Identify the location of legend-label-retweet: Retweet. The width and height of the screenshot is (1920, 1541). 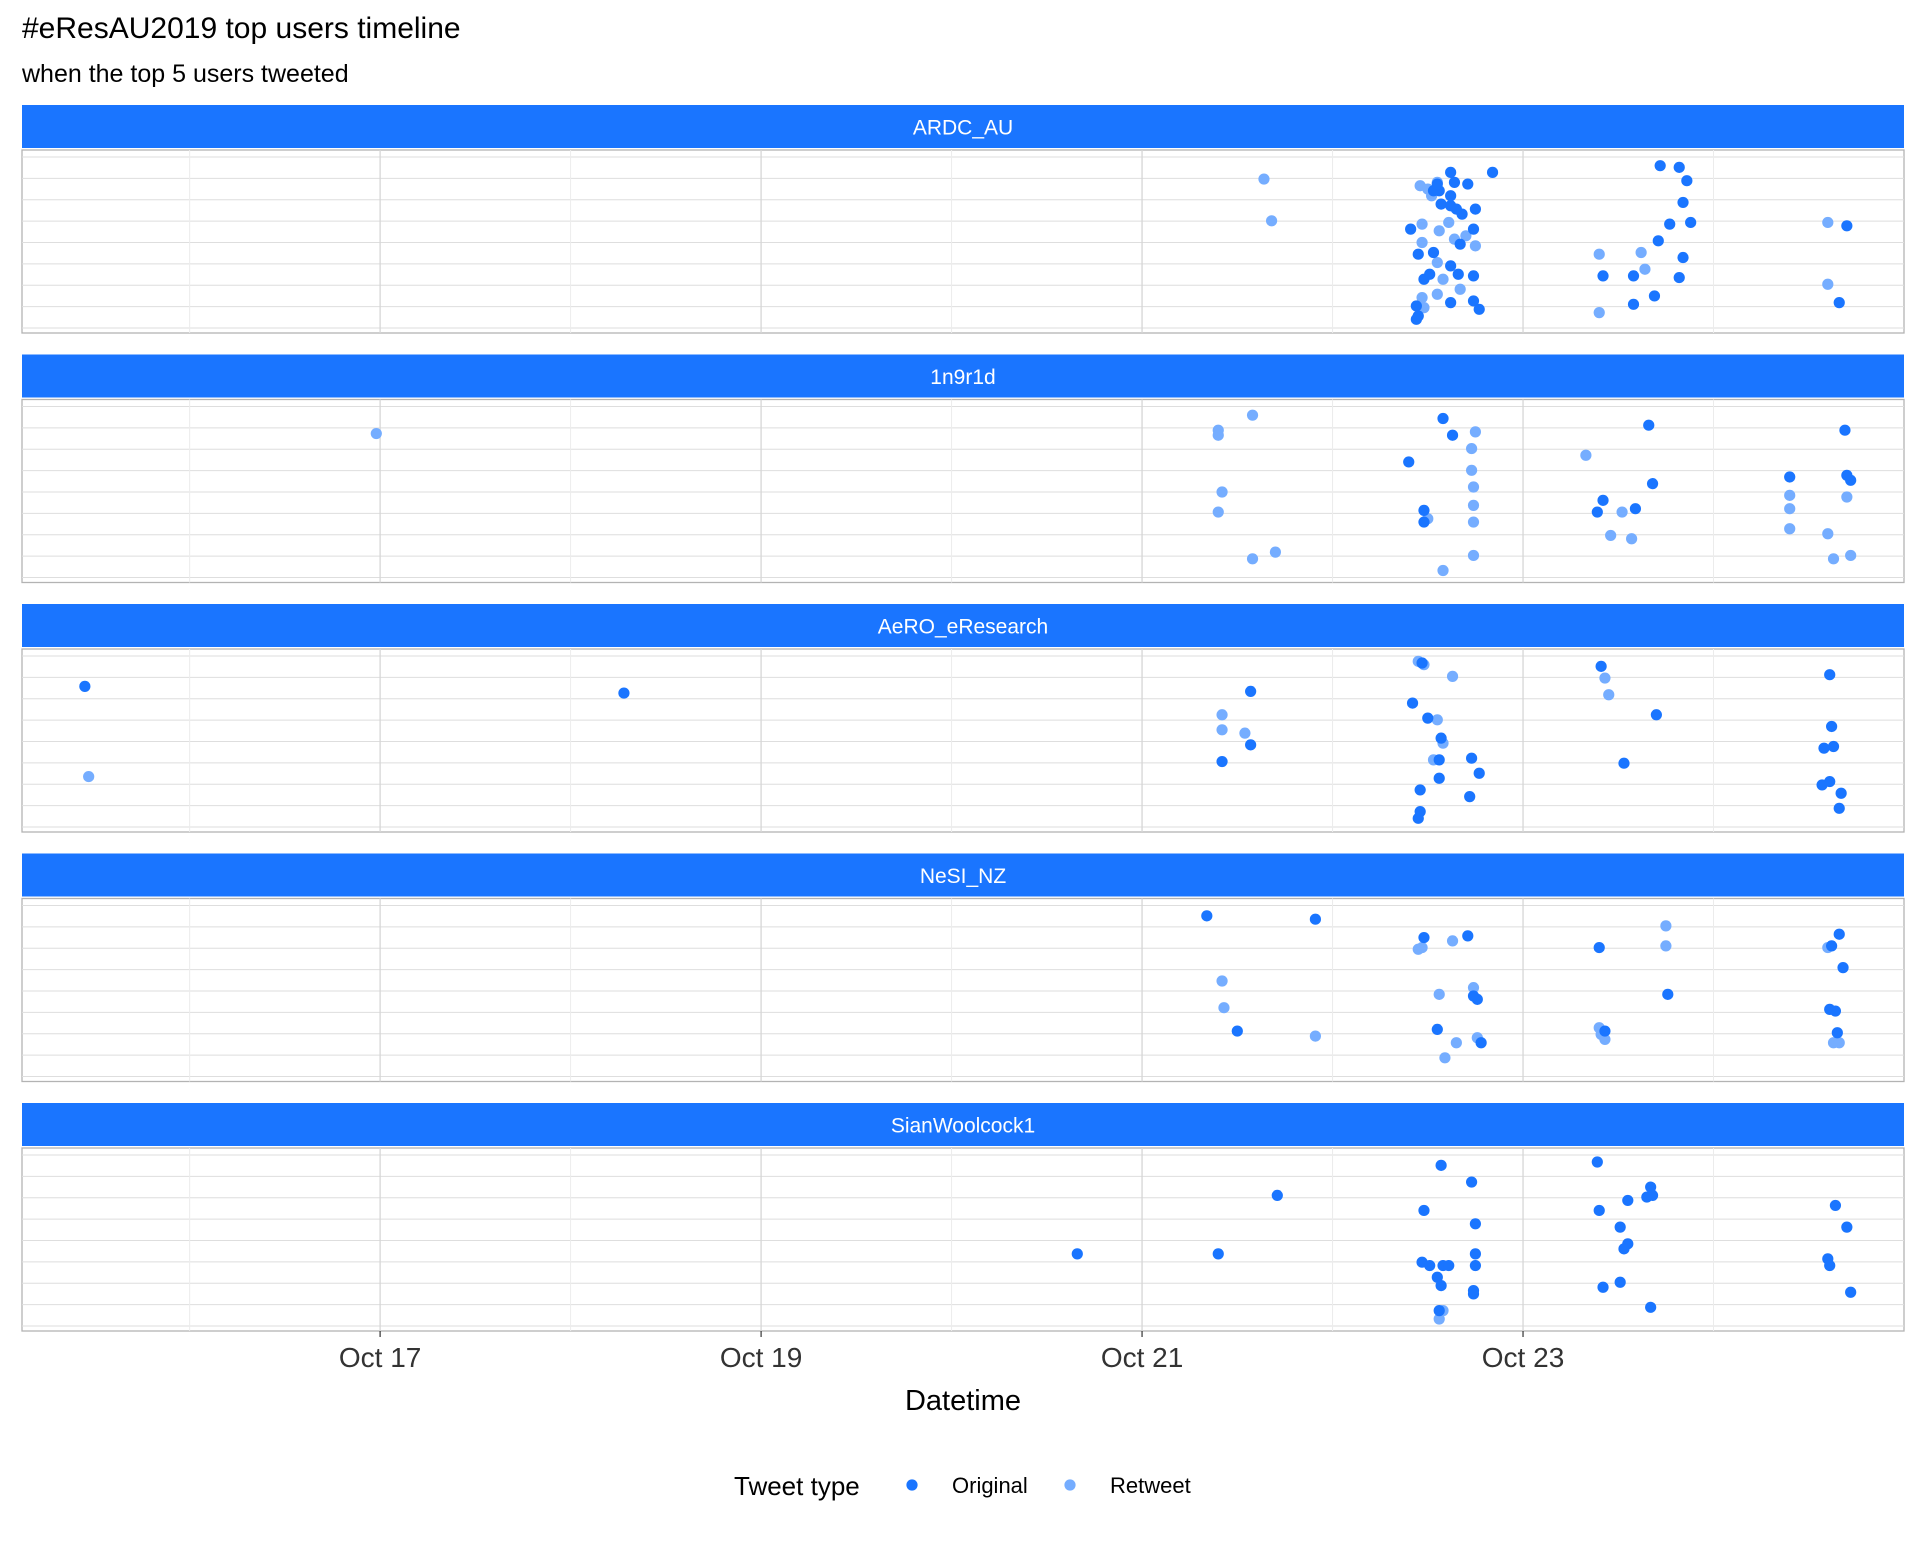
(1150, 1485).